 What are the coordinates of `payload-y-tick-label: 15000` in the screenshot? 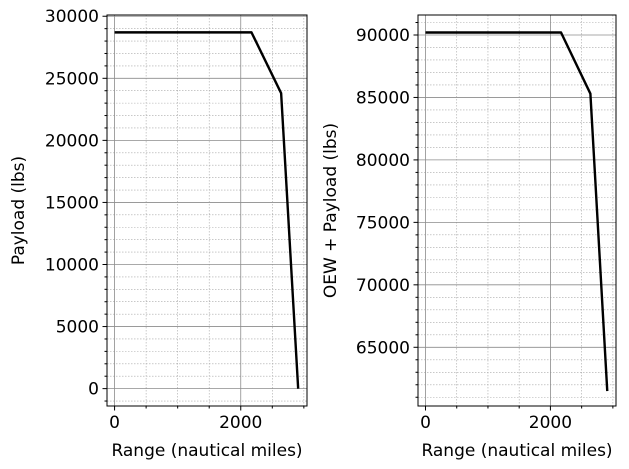 It's located at (72, 203).